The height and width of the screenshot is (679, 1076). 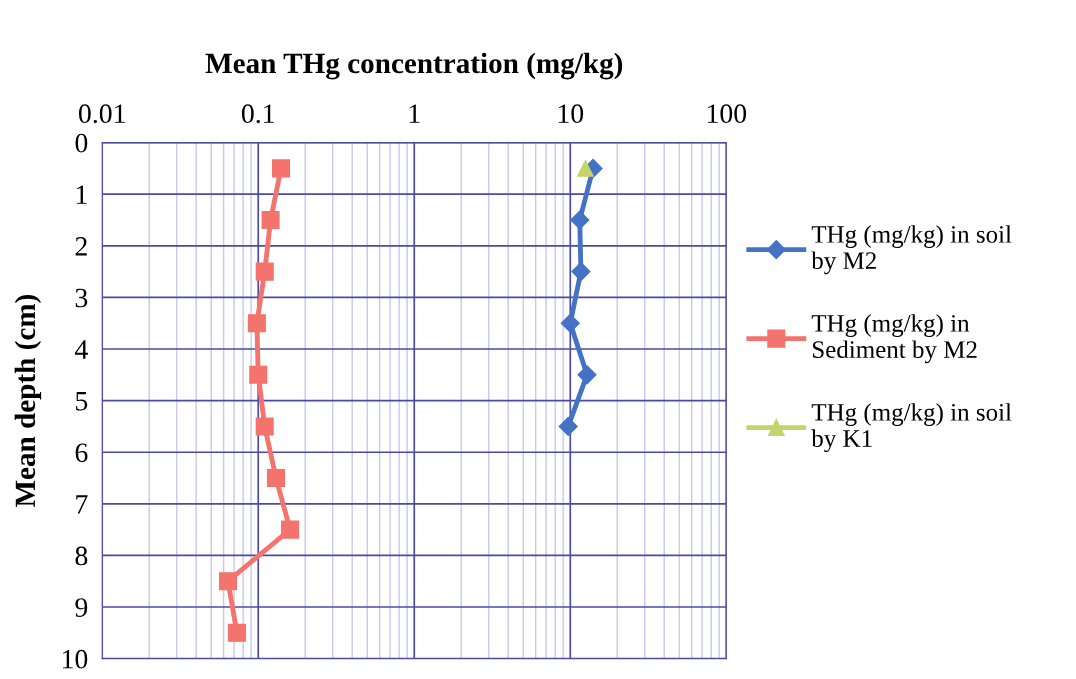 What do you see at coordinates (257, 114) in the screenshot?
I see `x-tick-label: 0.1` at bounding box center [257, 114].